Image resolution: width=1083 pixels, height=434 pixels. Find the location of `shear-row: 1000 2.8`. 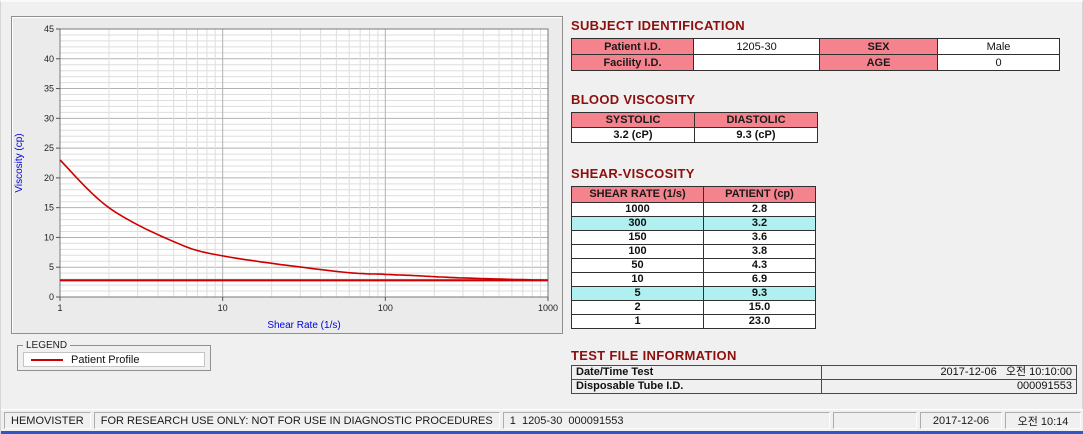

shear-row: 1000 2.8 is located at coordinates (693, 209).